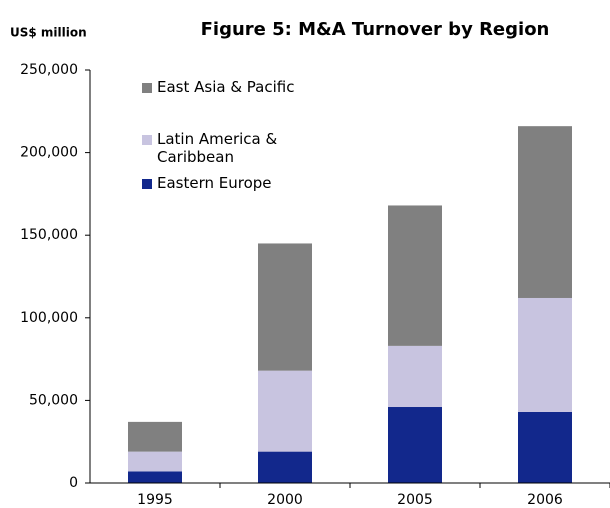  Describe the element at coordinates (285, 500) in the screenshot. I see `x-tick-label: 2000` at that location.